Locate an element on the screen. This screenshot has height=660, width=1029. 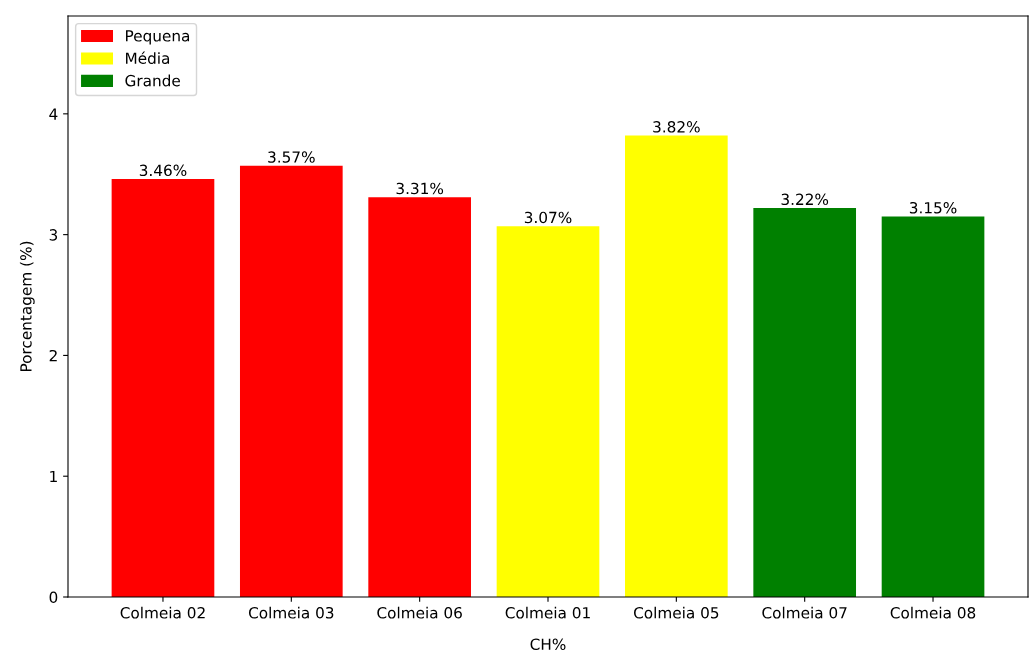
data-label: 3.15% is located at coordinates (933, 208).